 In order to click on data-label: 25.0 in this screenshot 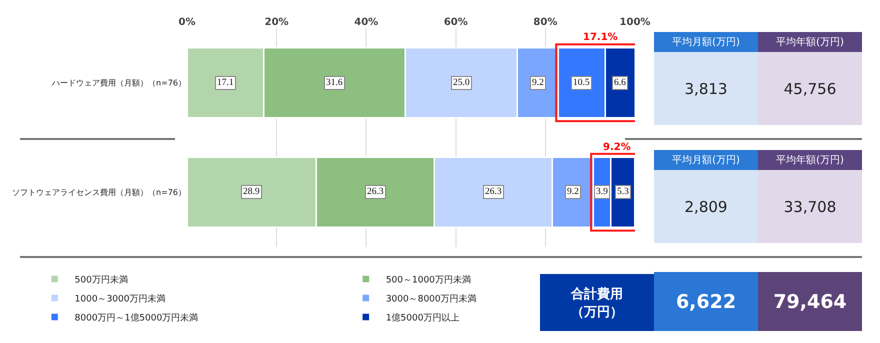, I will do `click(461, 83)`.